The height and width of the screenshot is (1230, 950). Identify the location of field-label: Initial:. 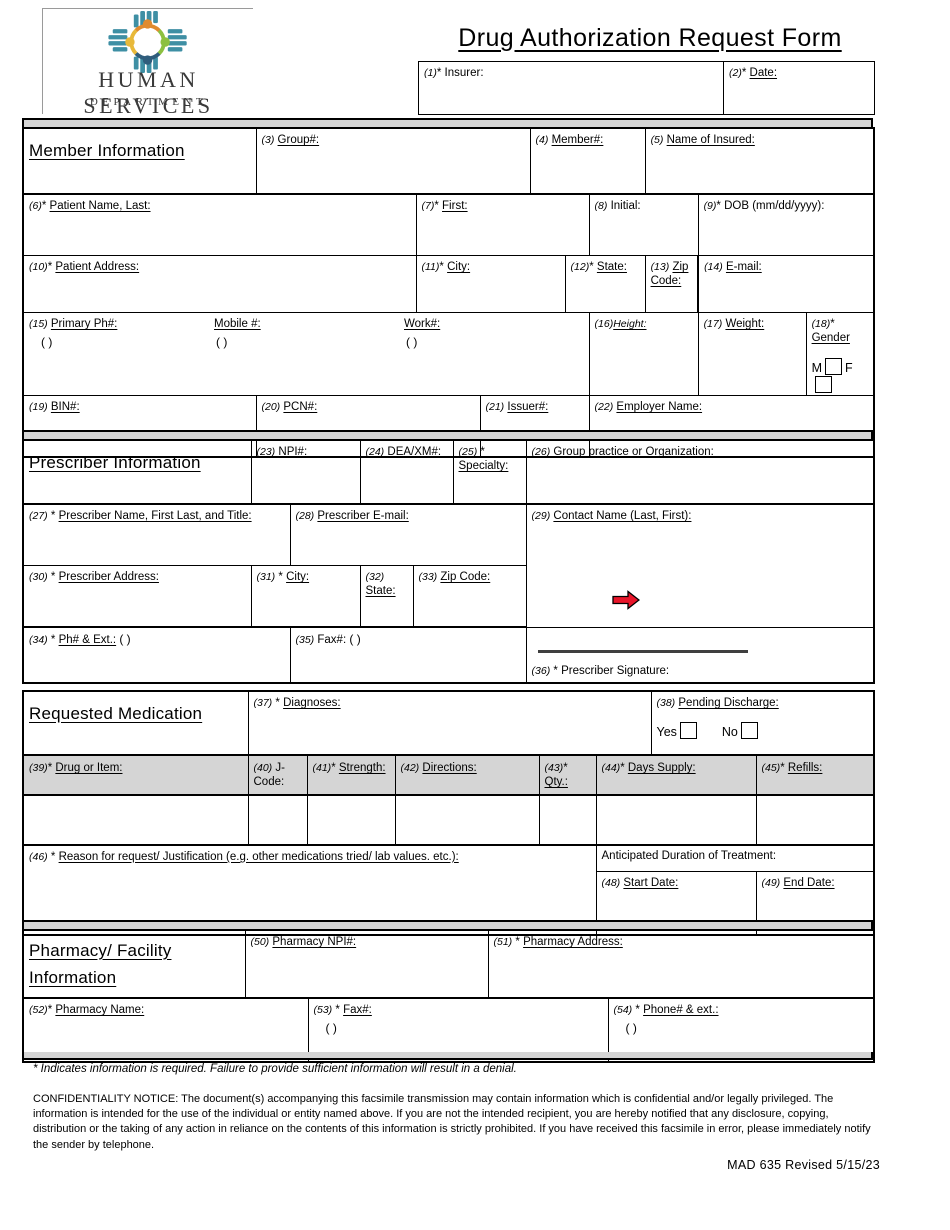
(625, 206).